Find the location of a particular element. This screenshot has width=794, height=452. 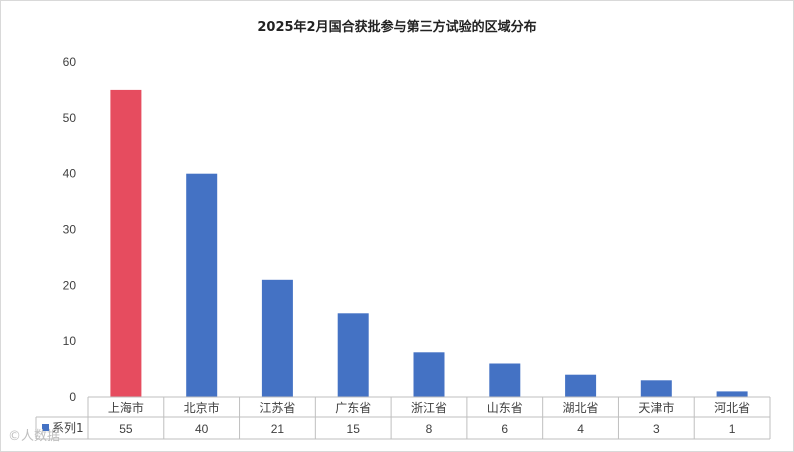

y-tick-label: 40 is located at coordinates (70, 174).